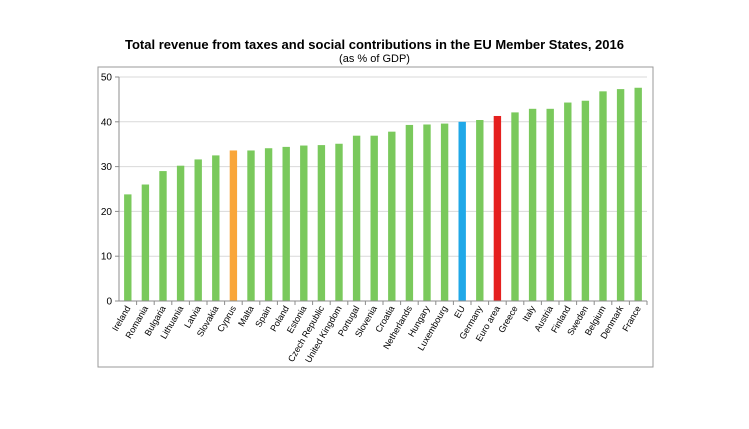  I want to click on bar-hungary, so click(427, 213).